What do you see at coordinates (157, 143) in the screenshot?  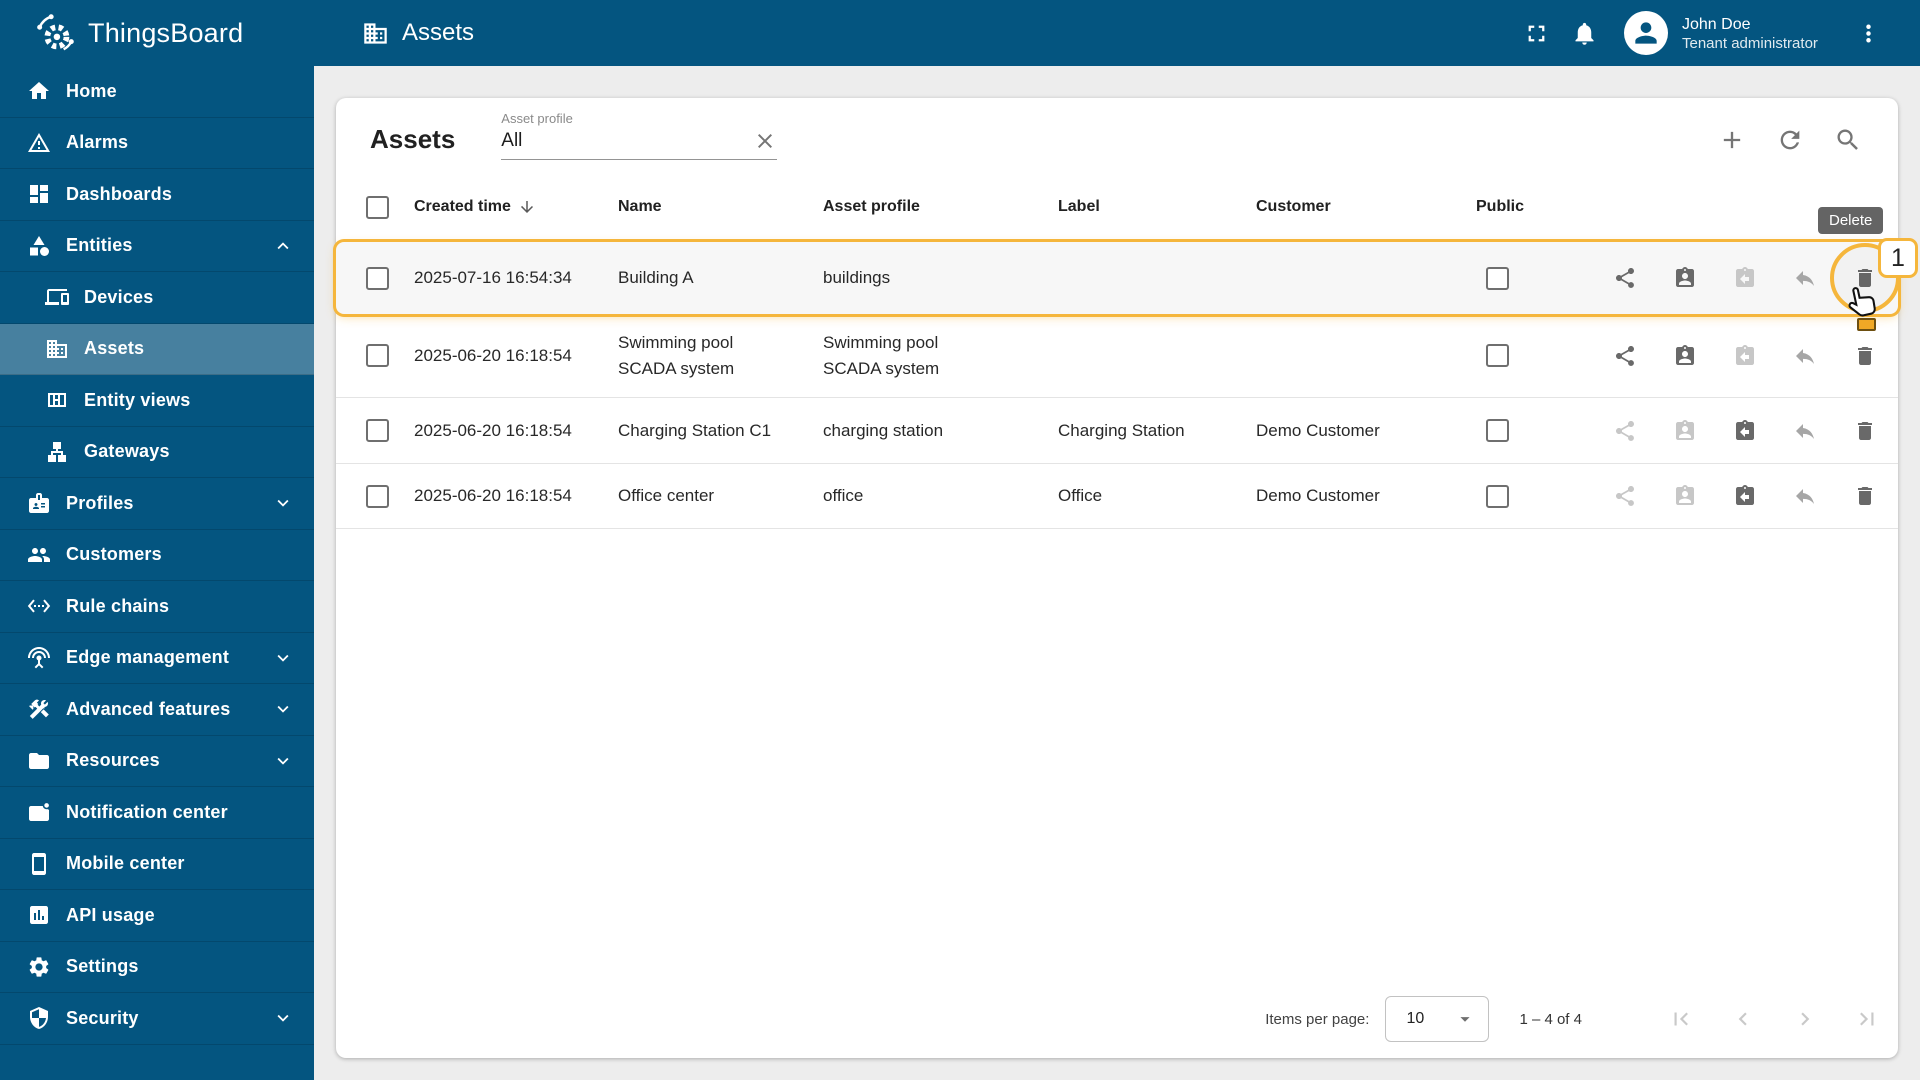 I see `sidebar-item-alarms: Alarms` at bounding box center [157, 143].